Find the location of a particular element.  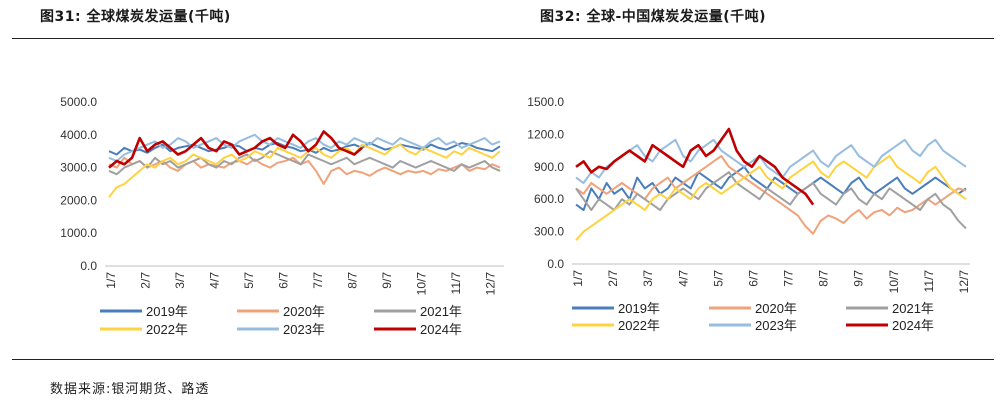

footer-divider is located at coordinates (503, 359).